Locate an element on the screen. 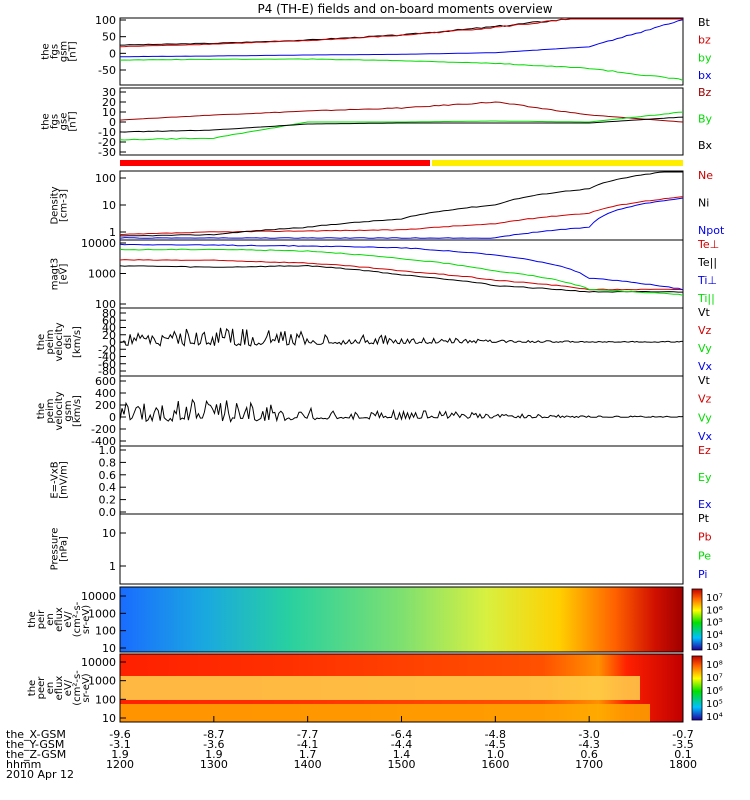 This screenshot has height=800, width=750. x-column-y-value: -4.4 is located at coordinates (401, 744).